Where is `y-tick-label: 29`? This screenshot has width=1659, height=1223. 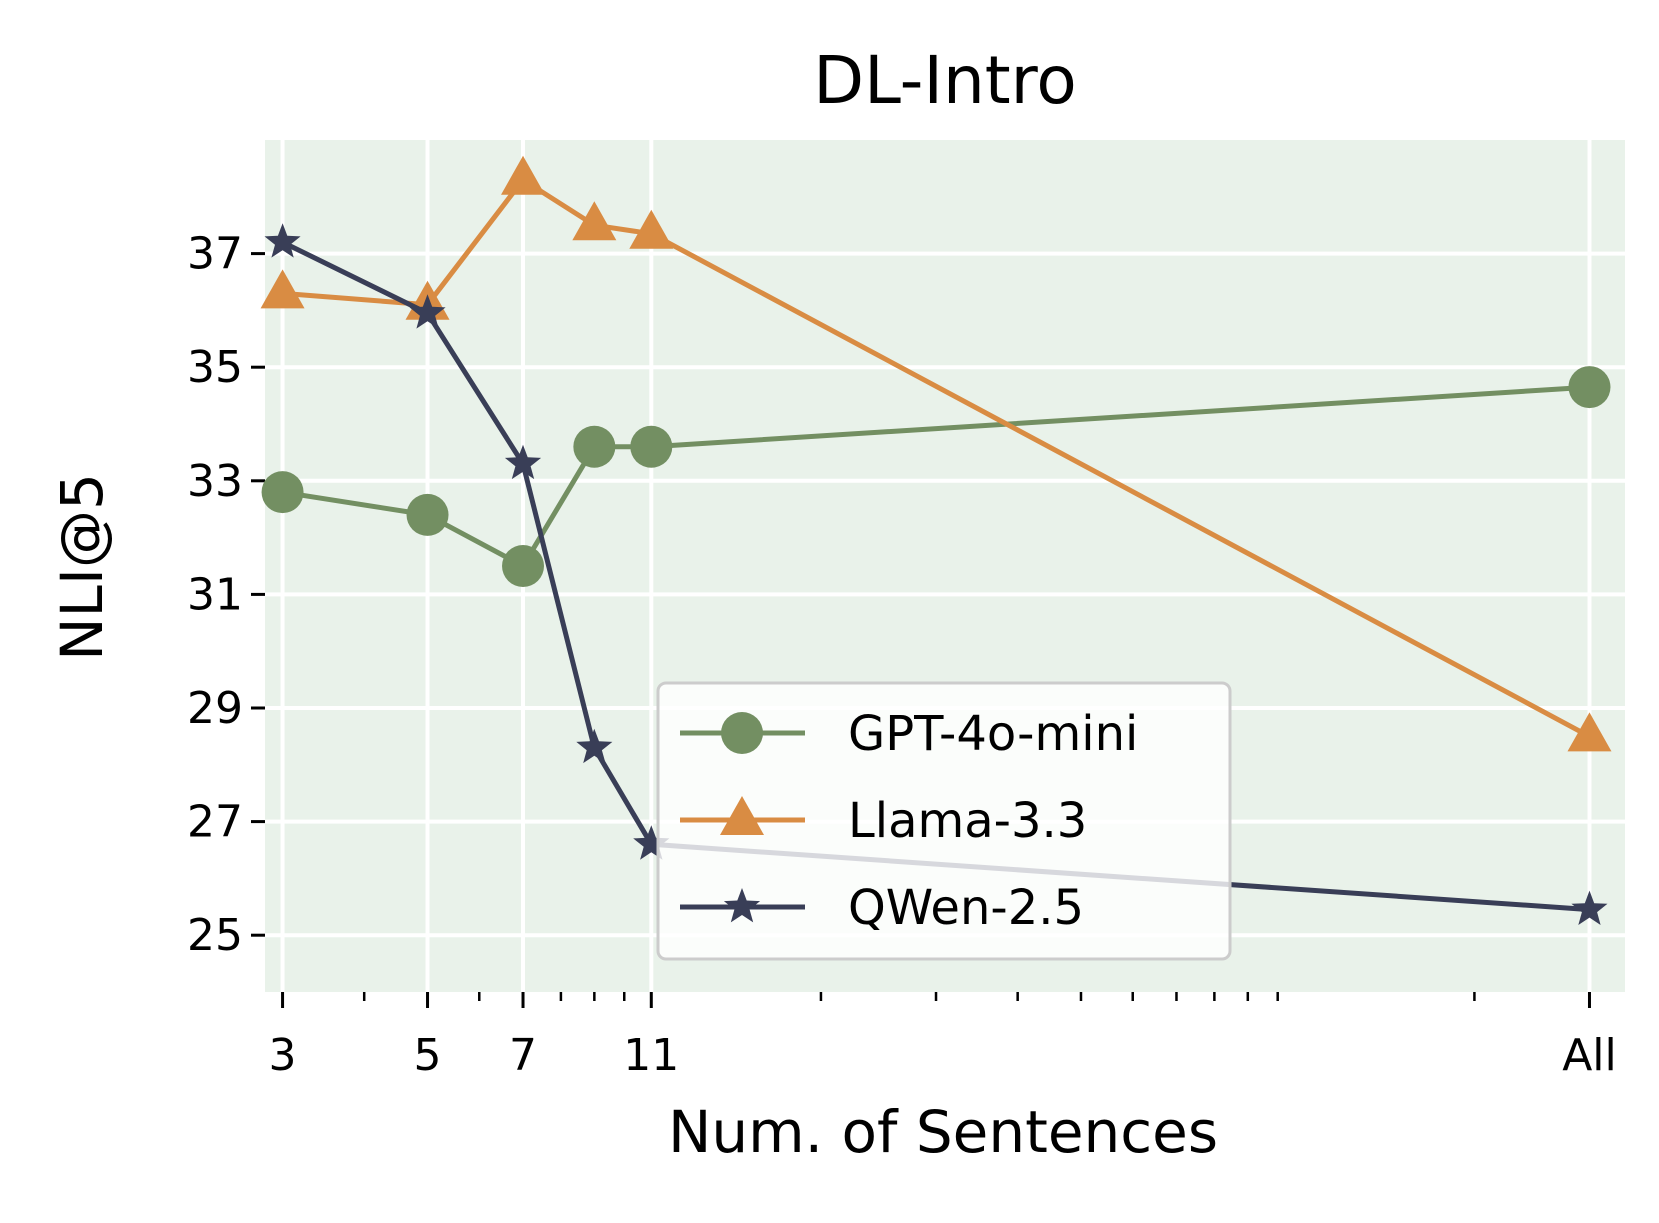 y-tick-label: 29 is located at coordinates (215, 708).